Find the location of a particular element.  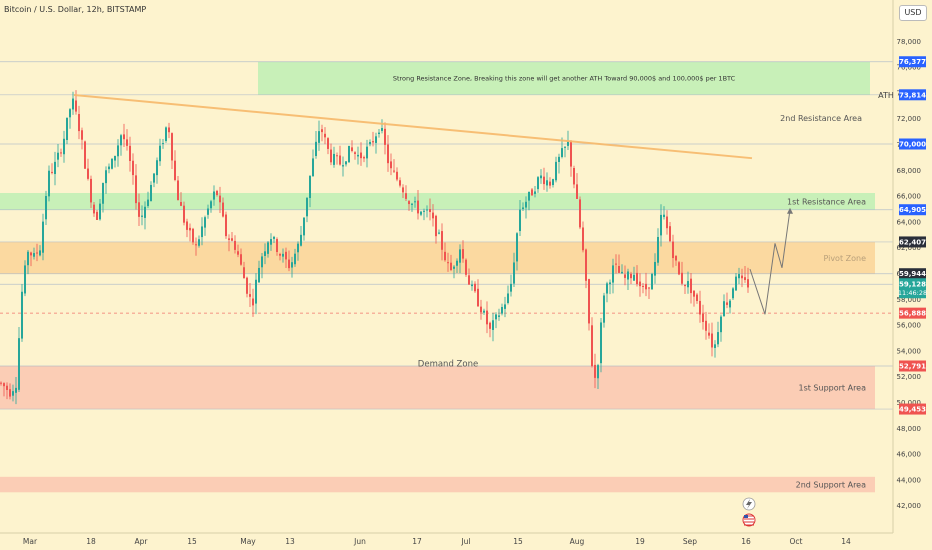

zone-label: Pivot Zone is located at coordinates (844, 258).